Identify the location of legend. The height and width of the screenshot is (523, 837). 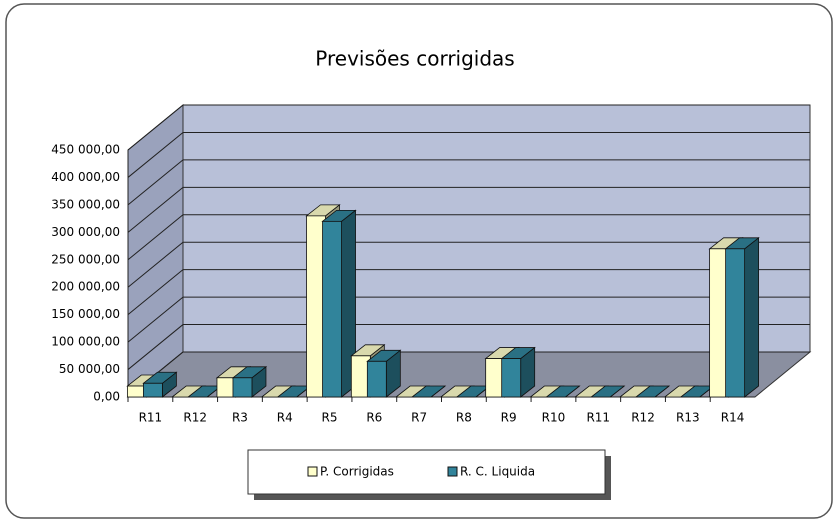
(426, 472).